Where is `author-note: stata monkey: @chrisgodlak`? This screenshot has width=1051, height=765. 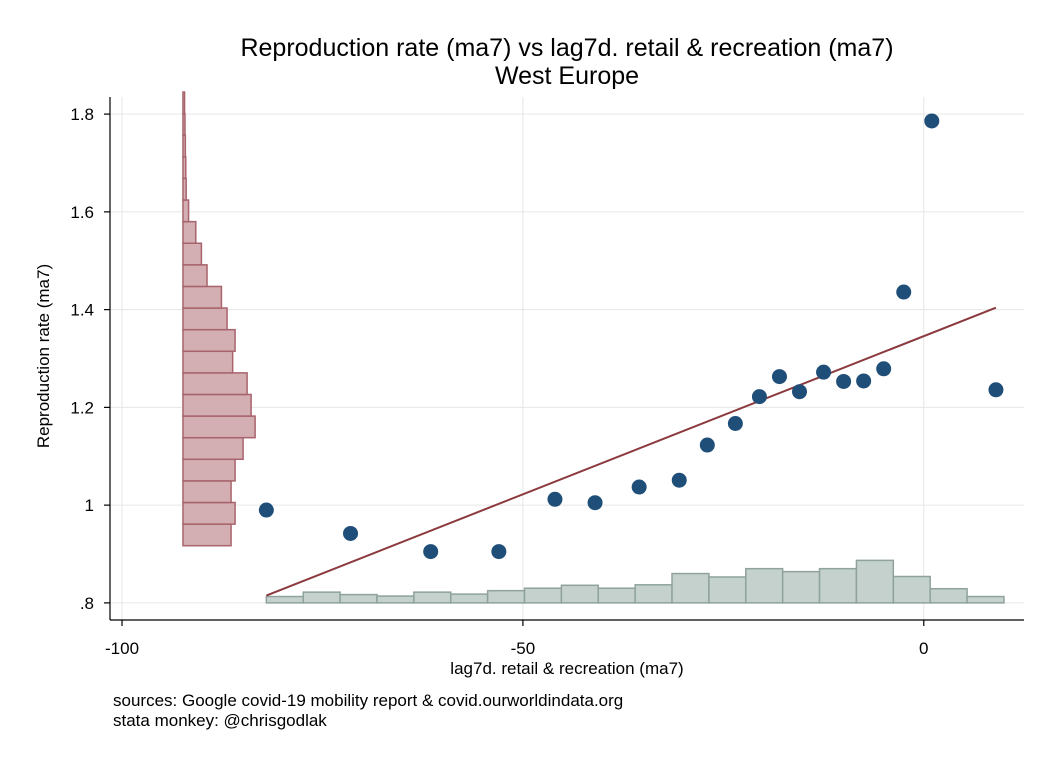
author-note: stata monkey: @chrisgodlak is located at coordinates (220, 720).